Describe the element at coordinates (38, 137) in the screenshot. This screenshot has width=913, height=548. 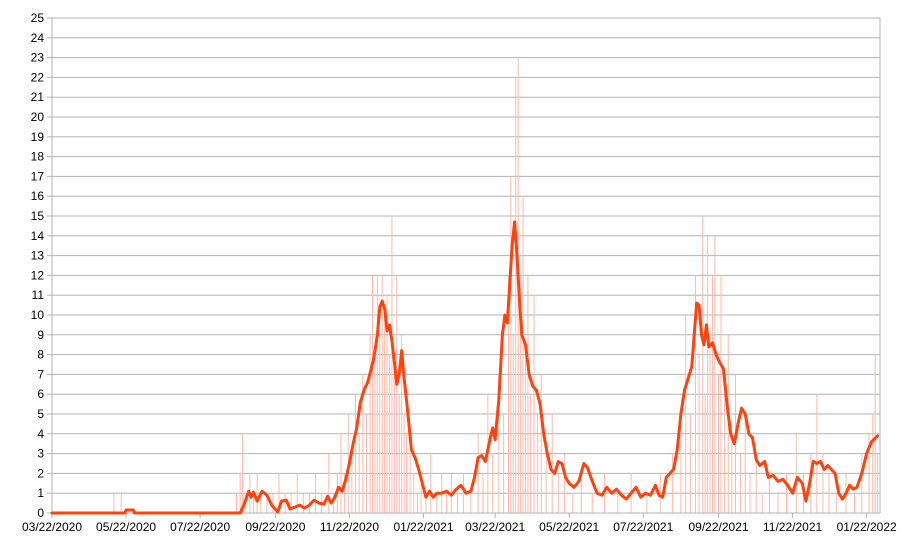
I see `y-tick-label: 19` at that location.